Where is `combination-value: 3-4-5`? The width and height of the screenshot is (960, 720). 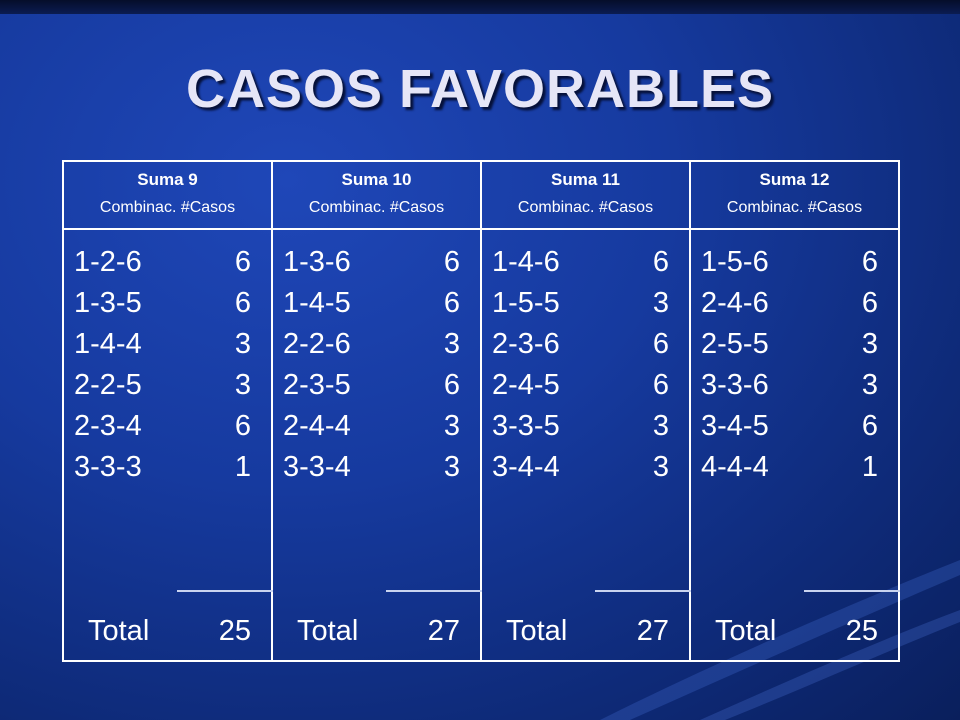 combination-value: 3-4-5 is located at coordinates (735, 426).